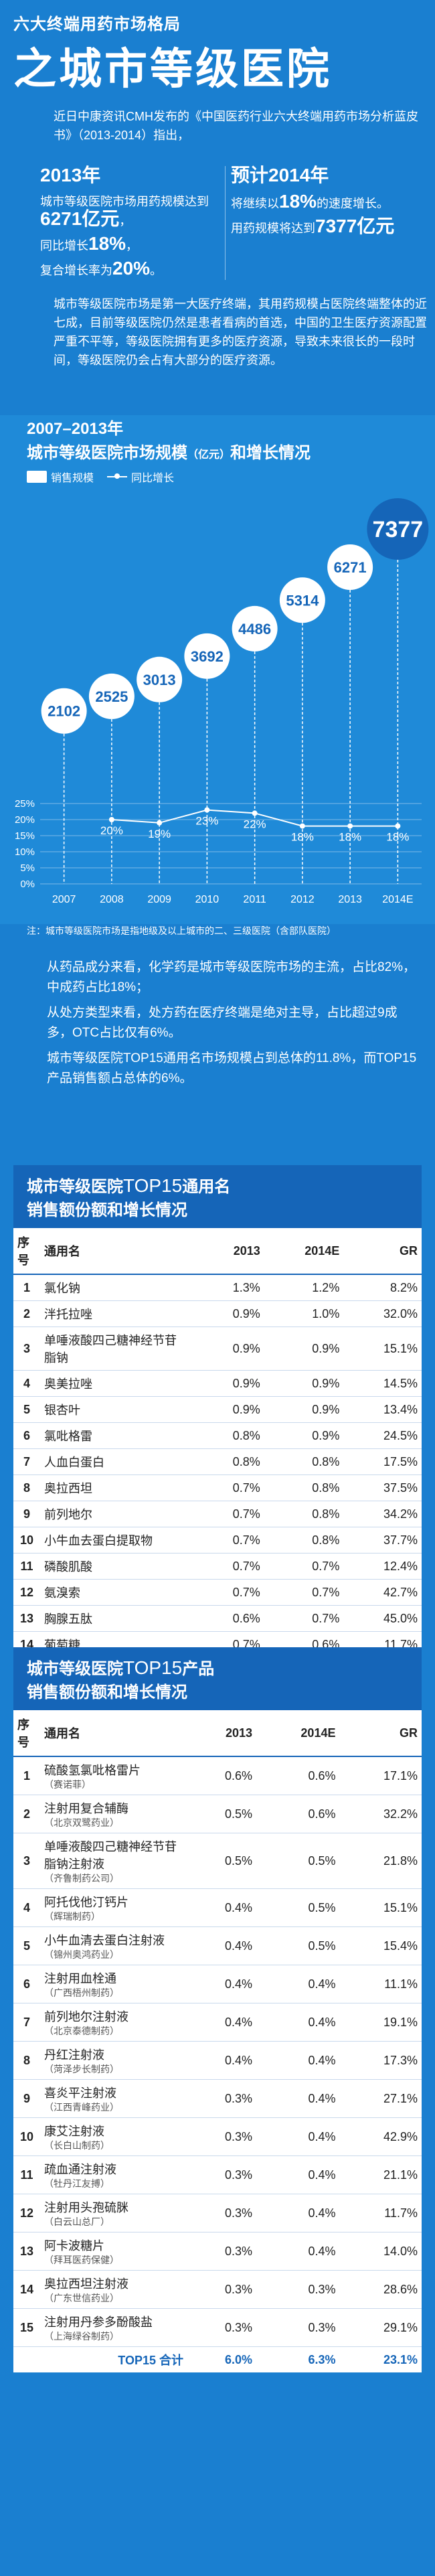 This screenshot has width=435, height=2576. What do you see at coordinates (225, 1435) in the screenshot?
I see `row-2013: 0.8%` at bounding box center [225, 1435].